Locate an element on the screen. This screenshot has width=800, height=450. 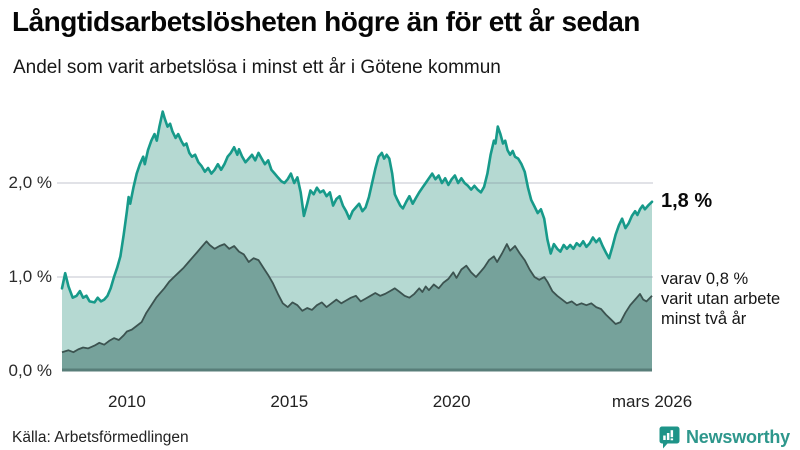
brand-name: Newsworthy is located at coordinates (737, 437).